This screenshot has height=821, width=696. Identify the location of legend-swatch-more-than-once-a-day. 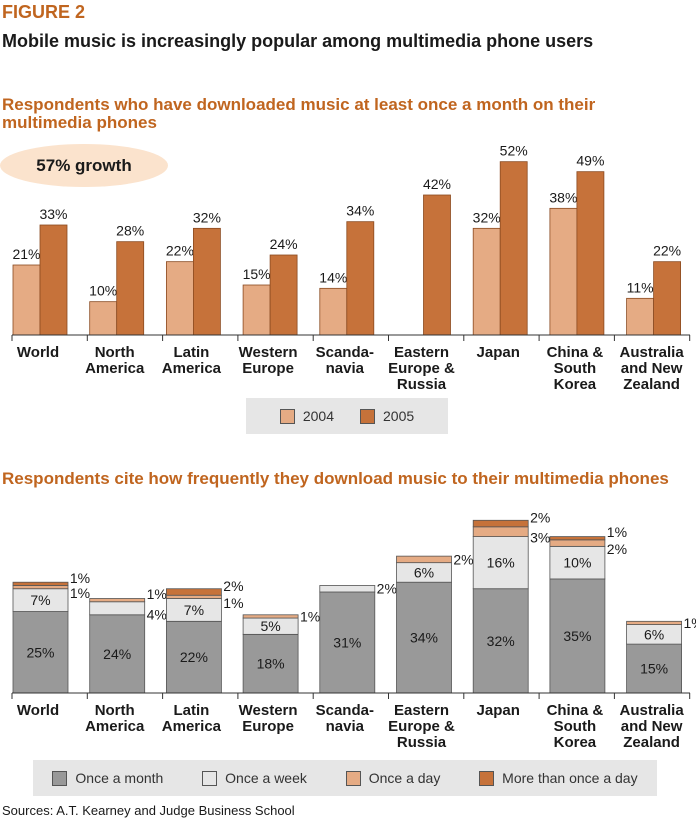
(487, 778).